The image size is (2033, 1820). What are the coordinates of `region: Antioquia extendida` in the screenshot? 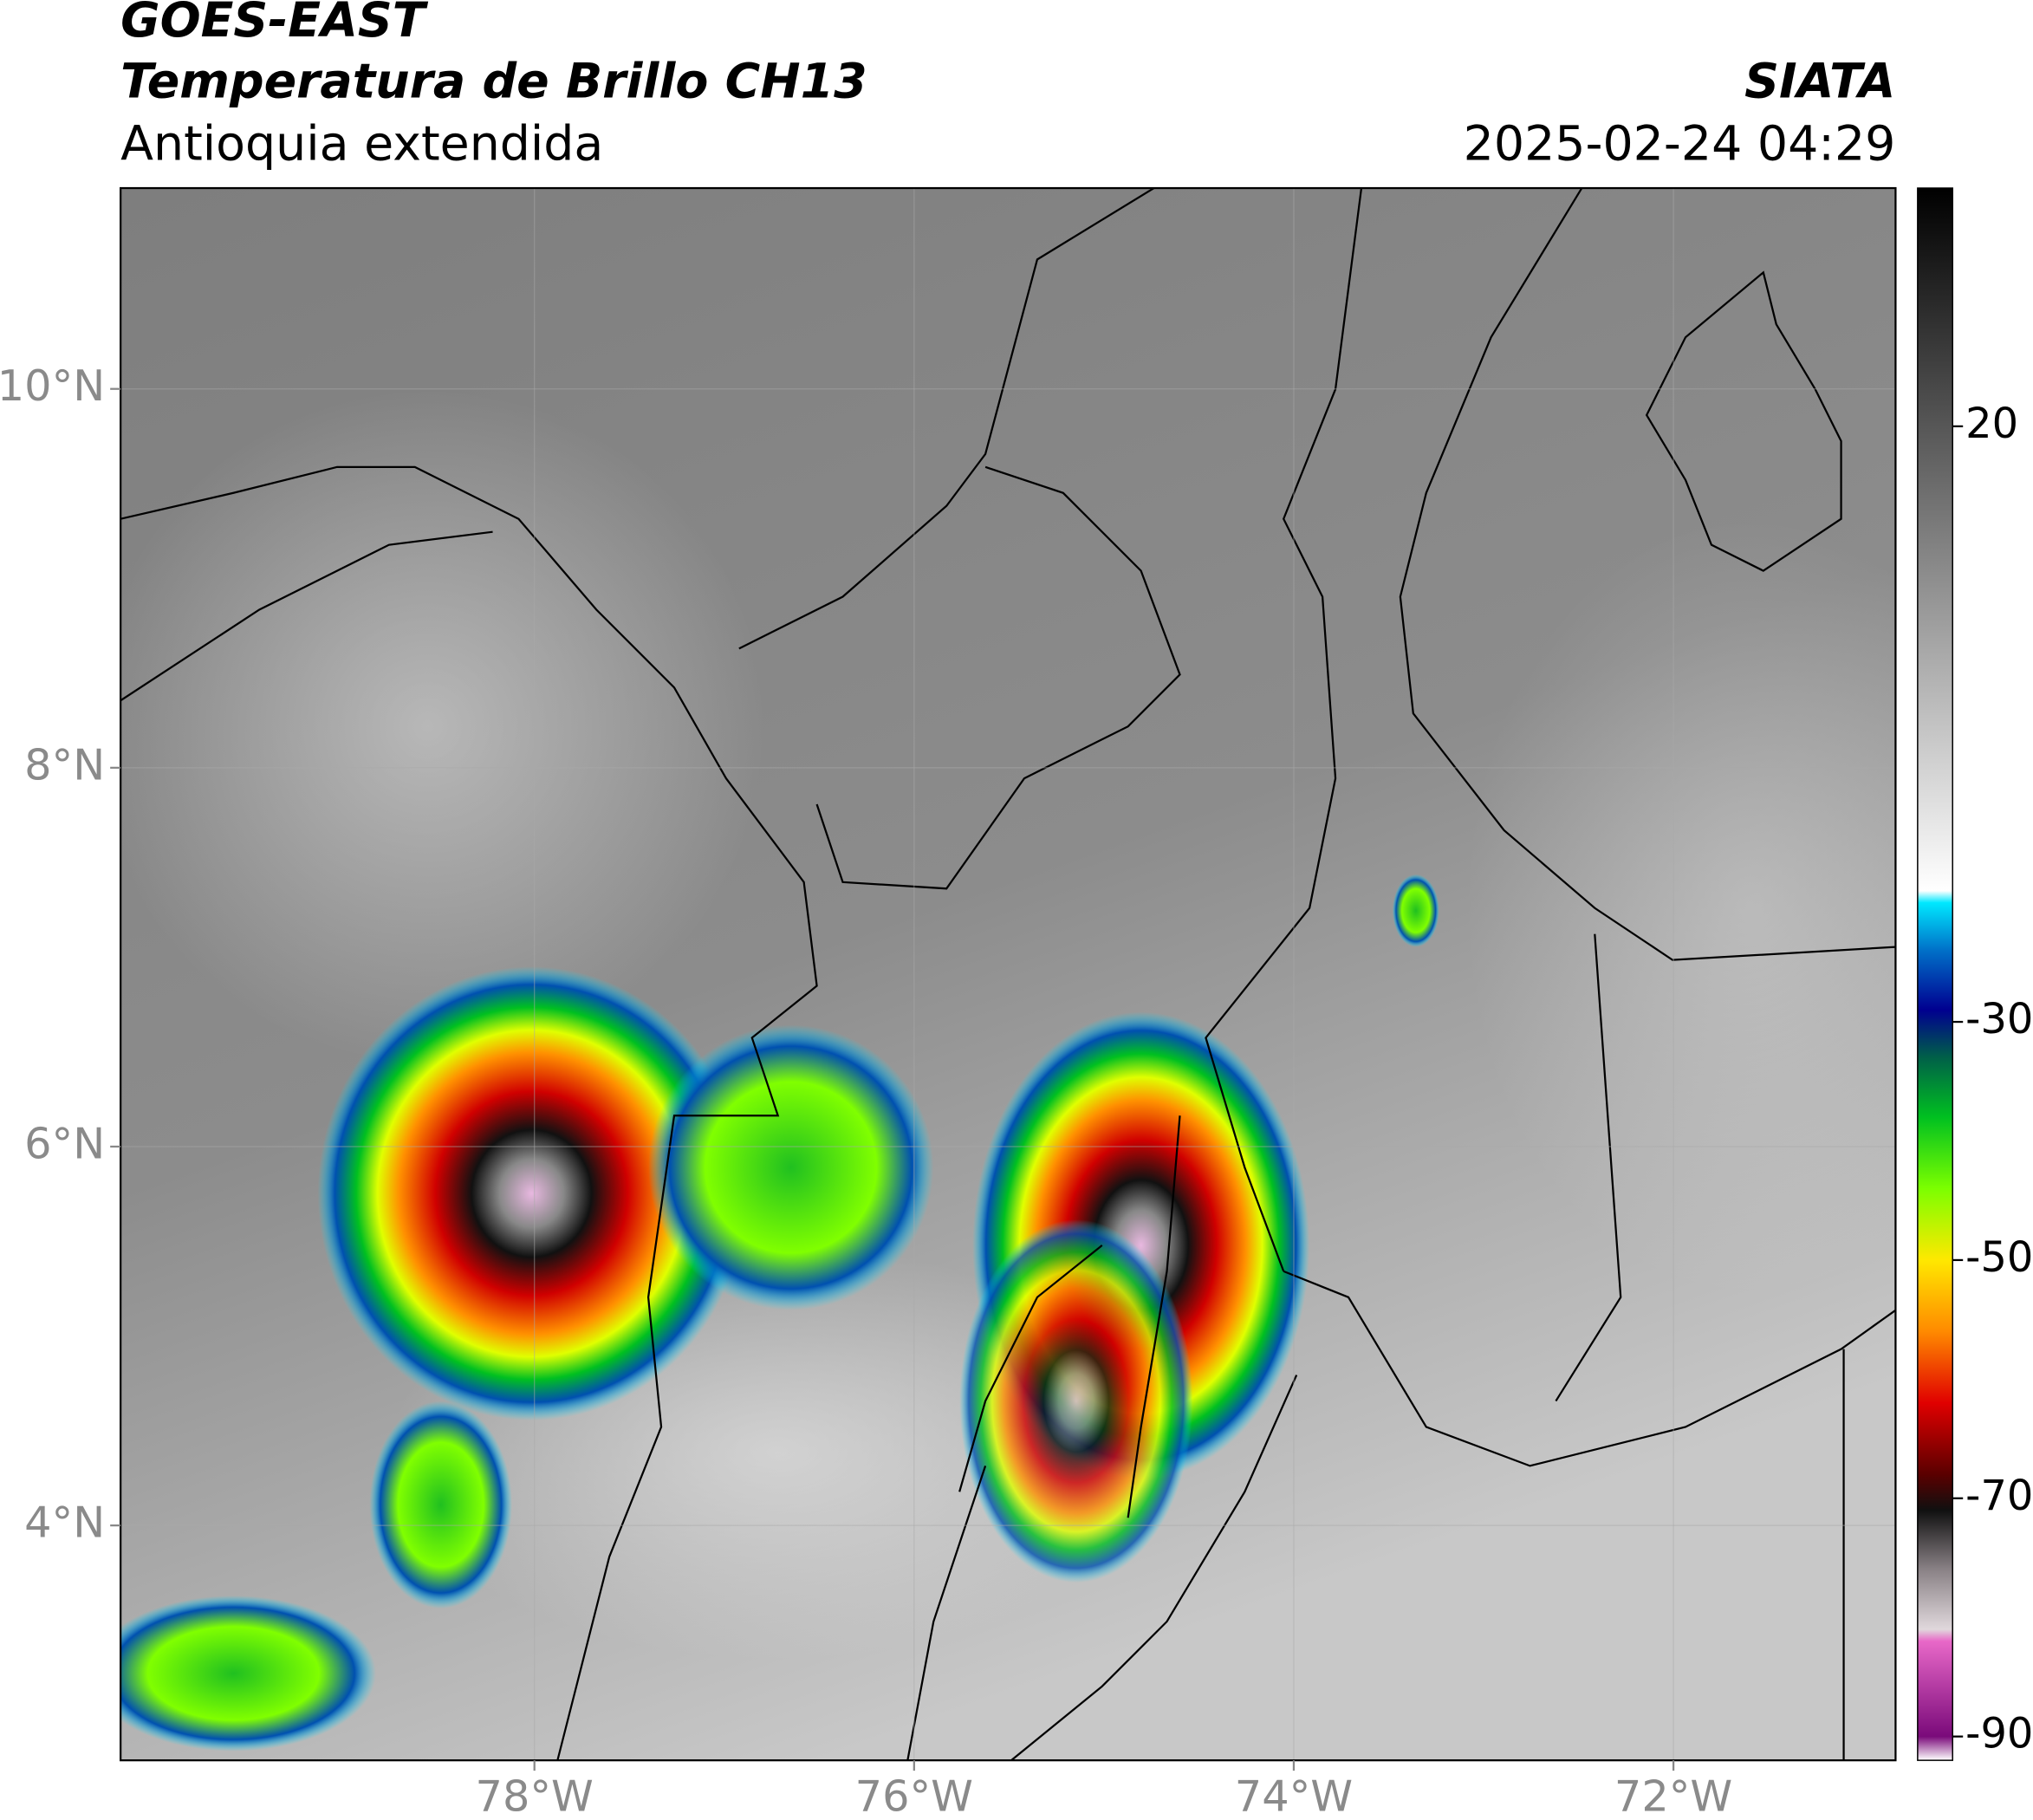 It's located at (361, 144).